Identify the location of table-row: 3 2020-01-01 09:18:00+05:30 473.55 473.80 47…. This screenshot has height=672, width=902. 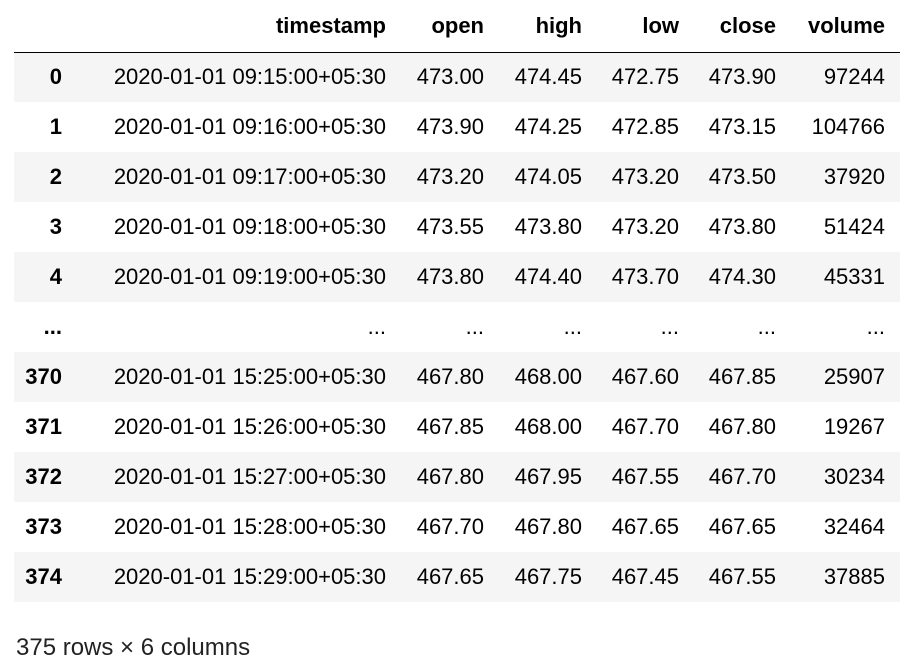
(457, 227).